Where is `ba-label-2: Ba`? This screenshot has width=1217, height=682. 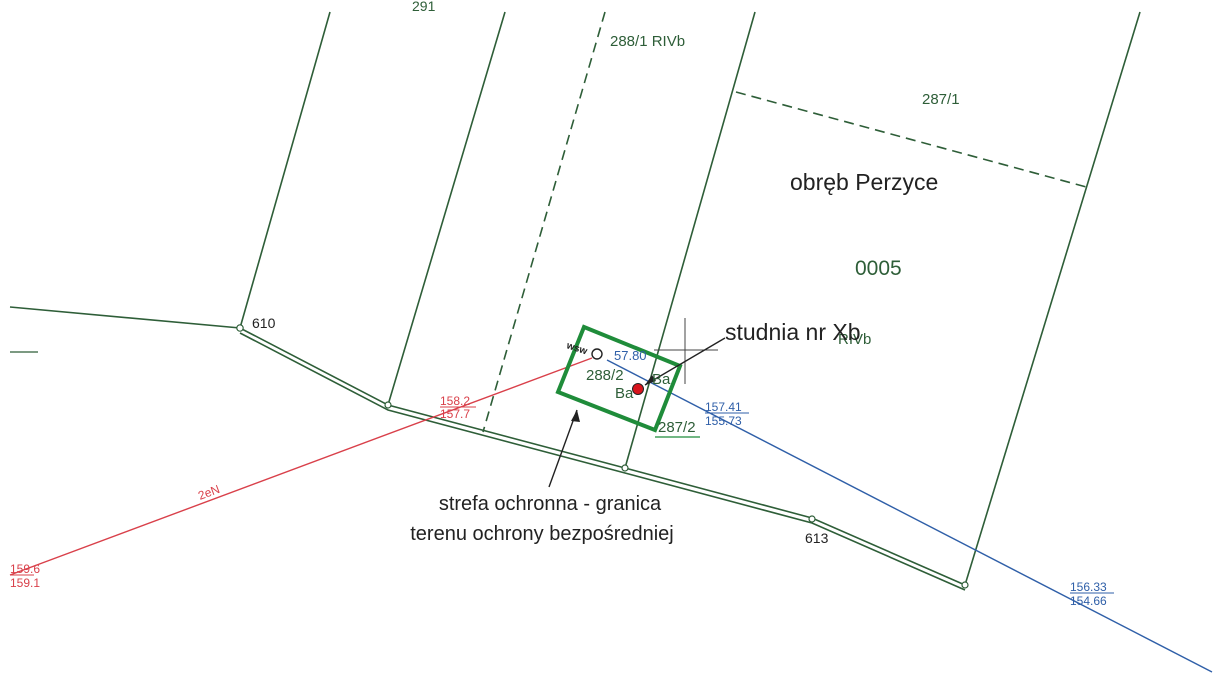 ba-label-2: Ba is located at coordinates (661, 379).